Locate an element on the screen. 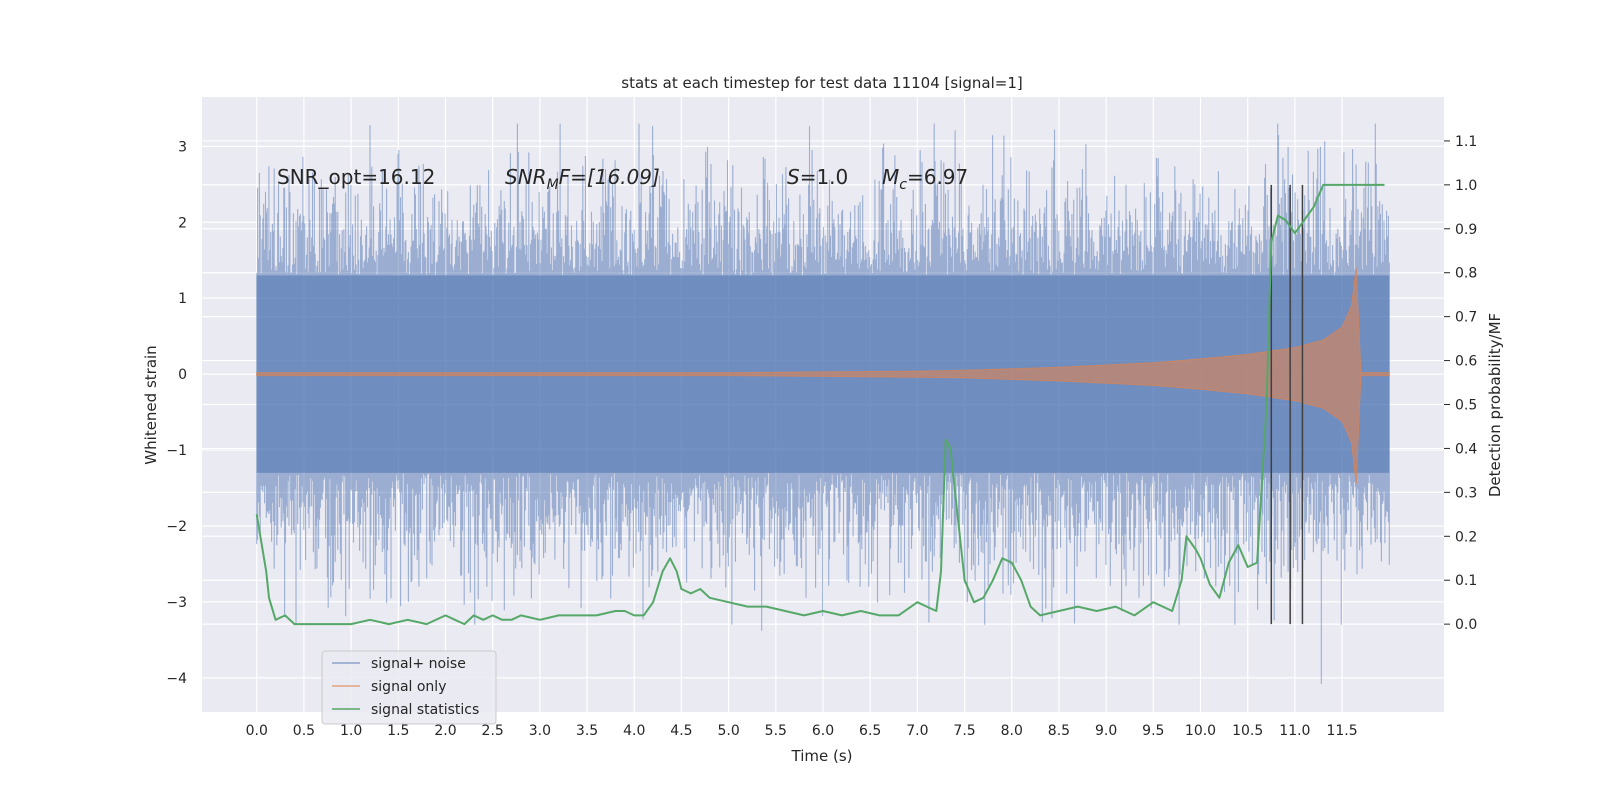 The height and width of the screenshot is (800, 1600). annotation-snr-mf-sub: M is located at coordinates (553, 185).